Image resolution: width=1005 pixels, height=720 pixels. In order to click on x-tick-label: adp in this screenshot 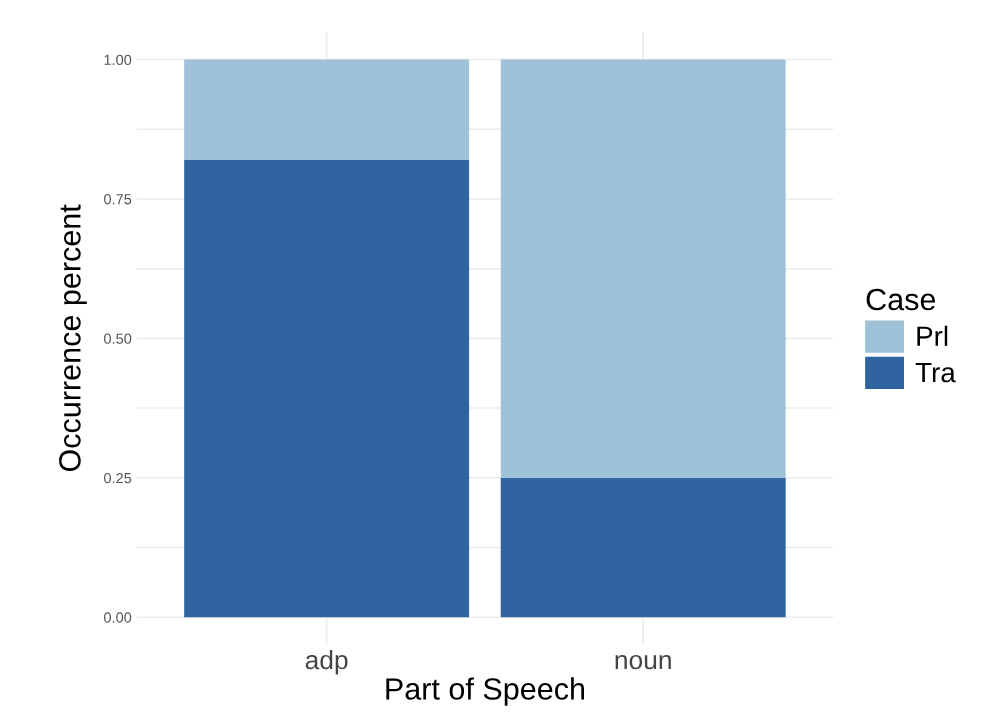, I will do `click(326, 662)`.